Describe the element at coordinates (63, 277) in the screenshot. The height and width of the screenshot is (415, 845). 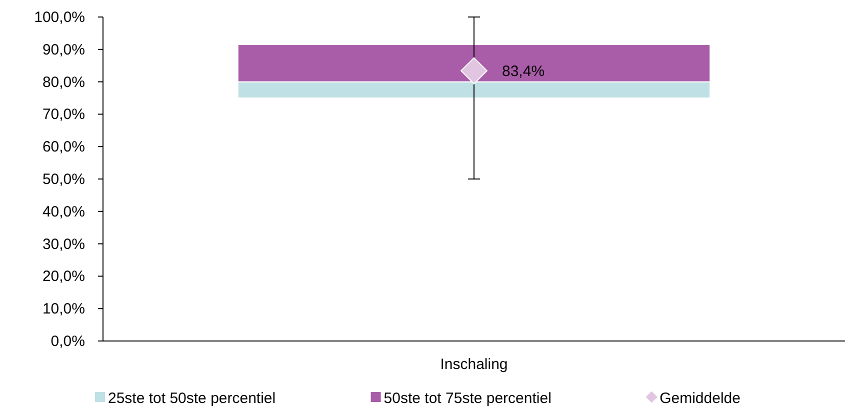
I see `y-tick-label: 20,0%` at that location.